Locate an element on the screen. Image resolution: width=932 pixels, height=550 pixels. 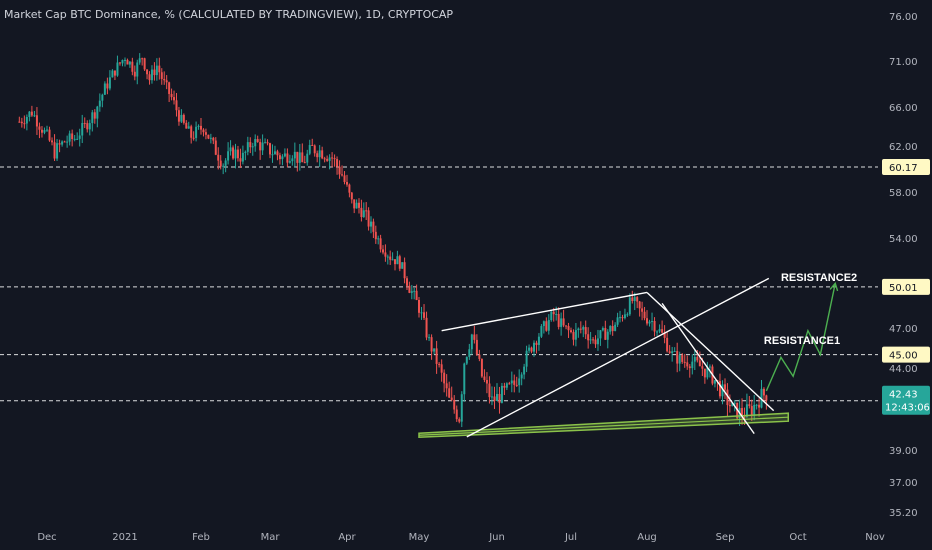
time-tick-label: Dec is located at coordinates (46, 537).